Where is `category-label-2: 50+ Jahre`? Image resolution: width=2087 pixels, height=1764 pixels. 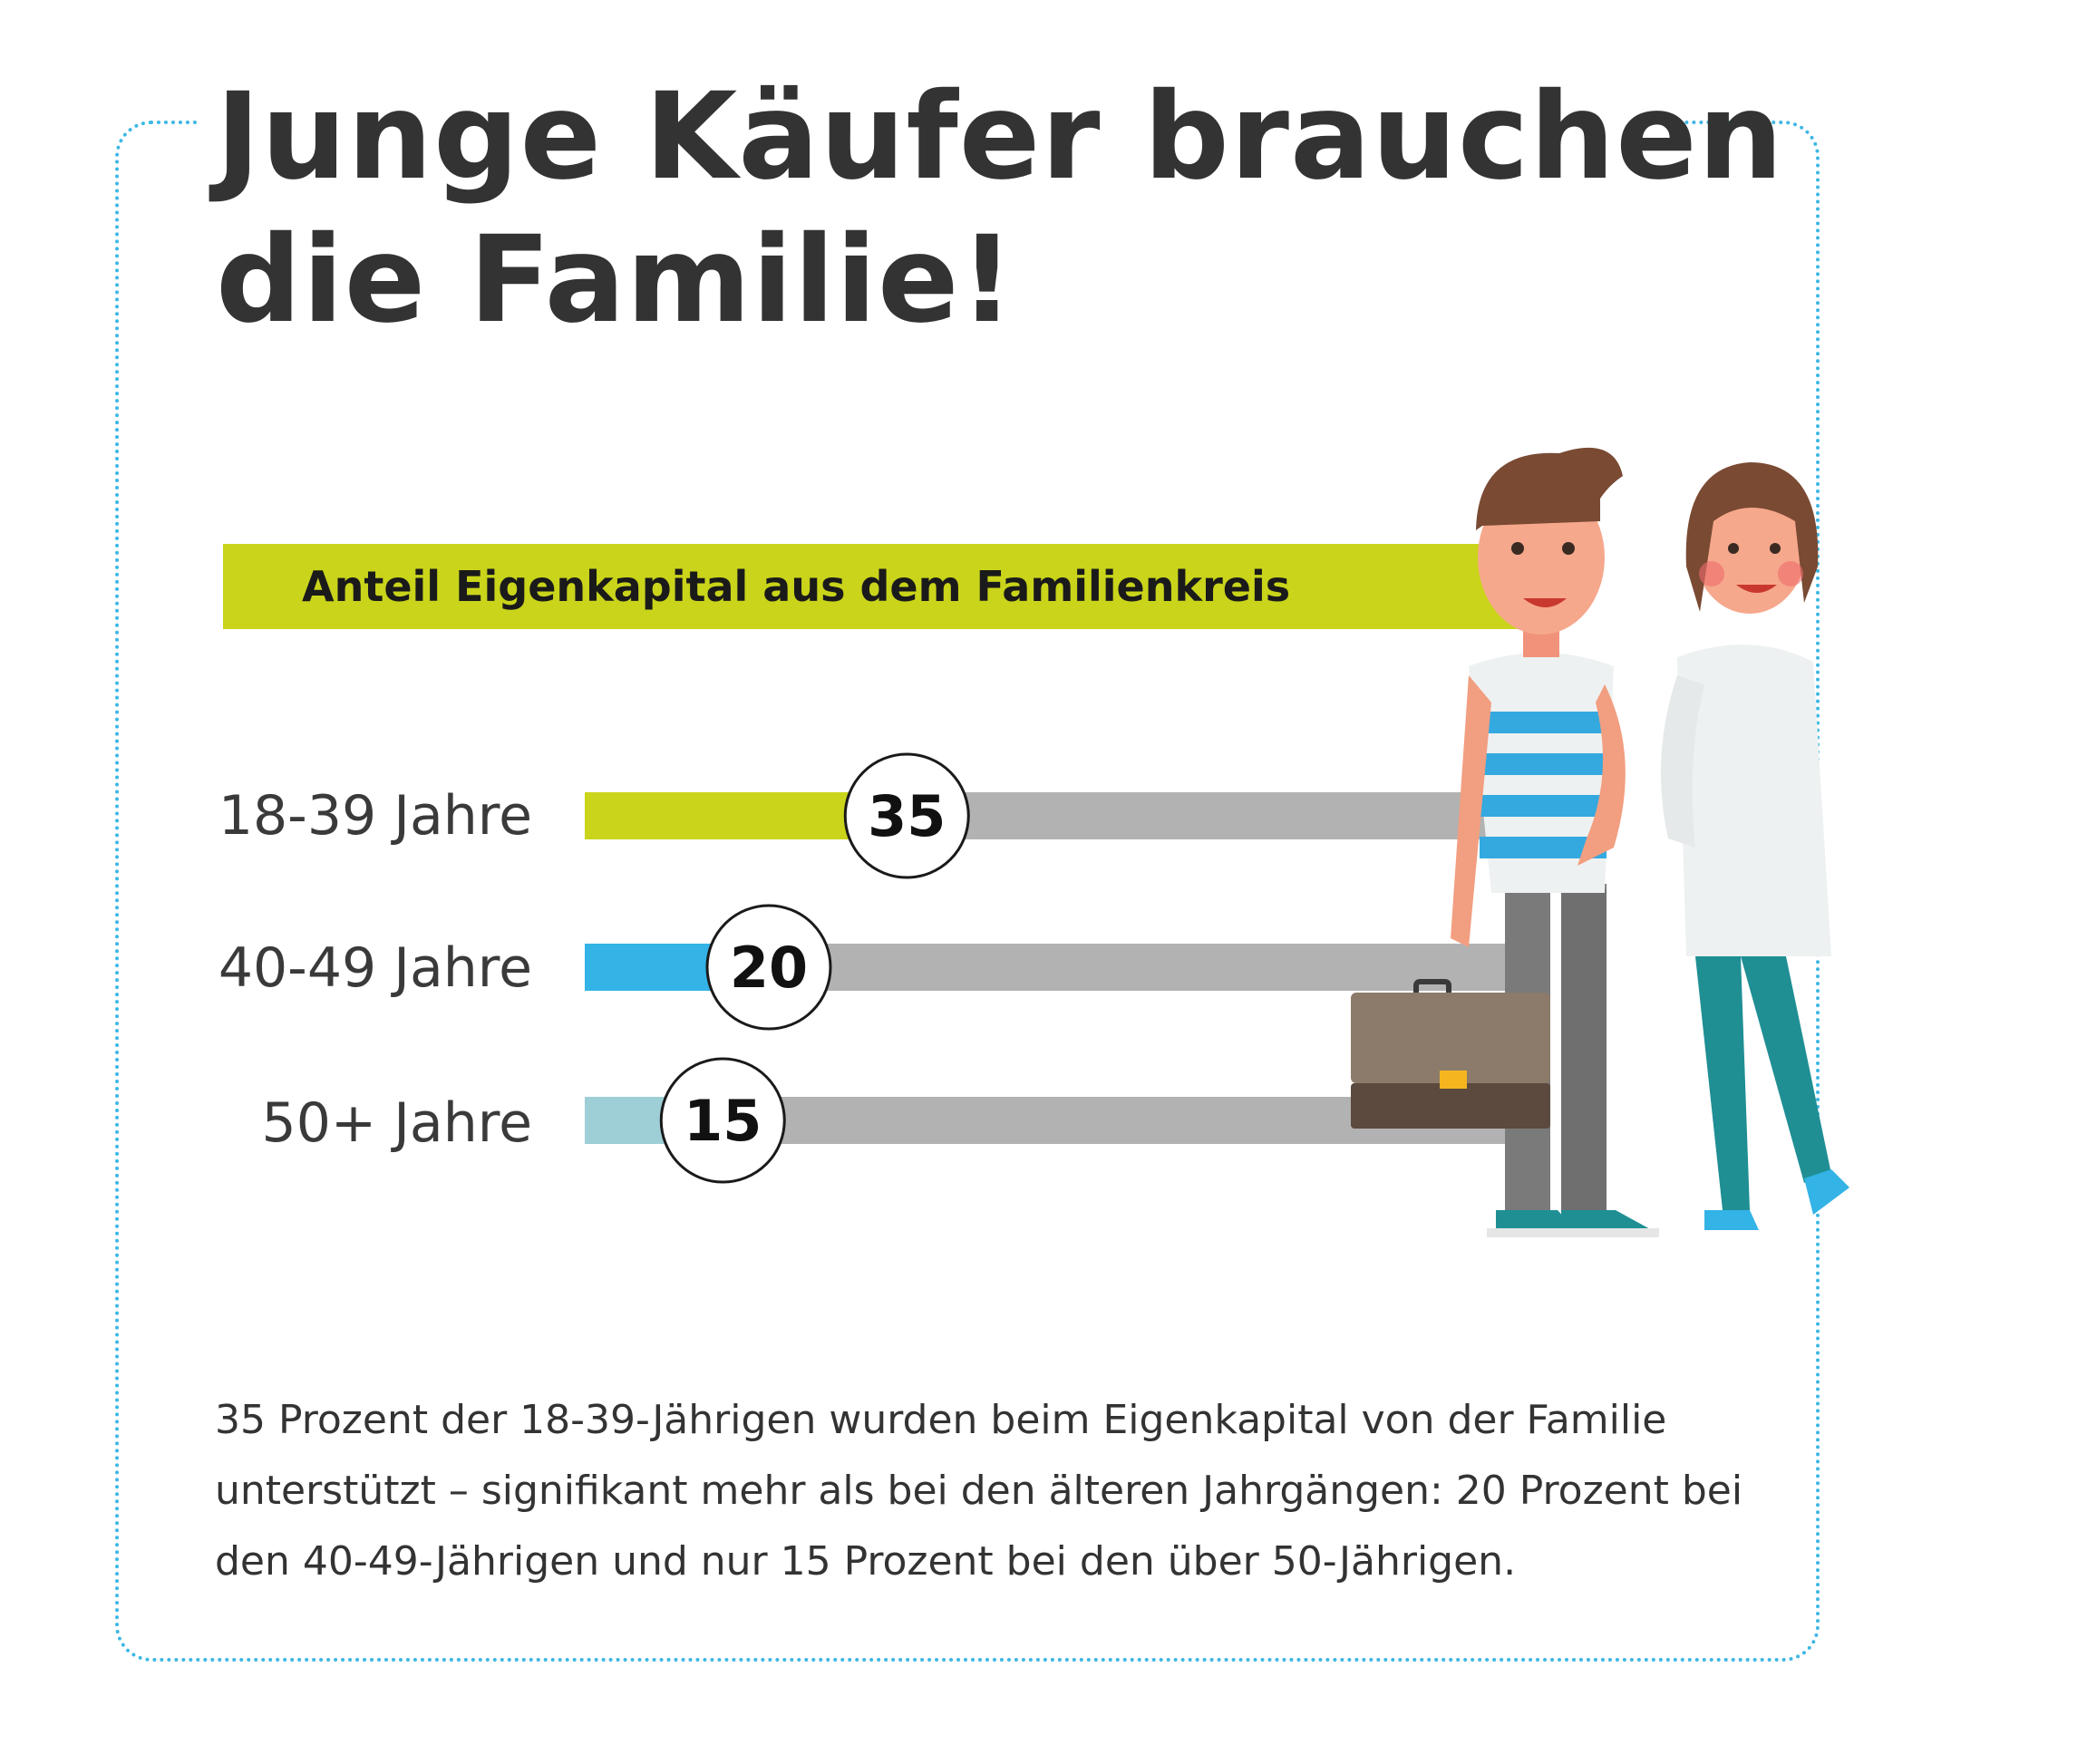 category-label-2: 50+ Jahre is located at coordinates (397, 1123).